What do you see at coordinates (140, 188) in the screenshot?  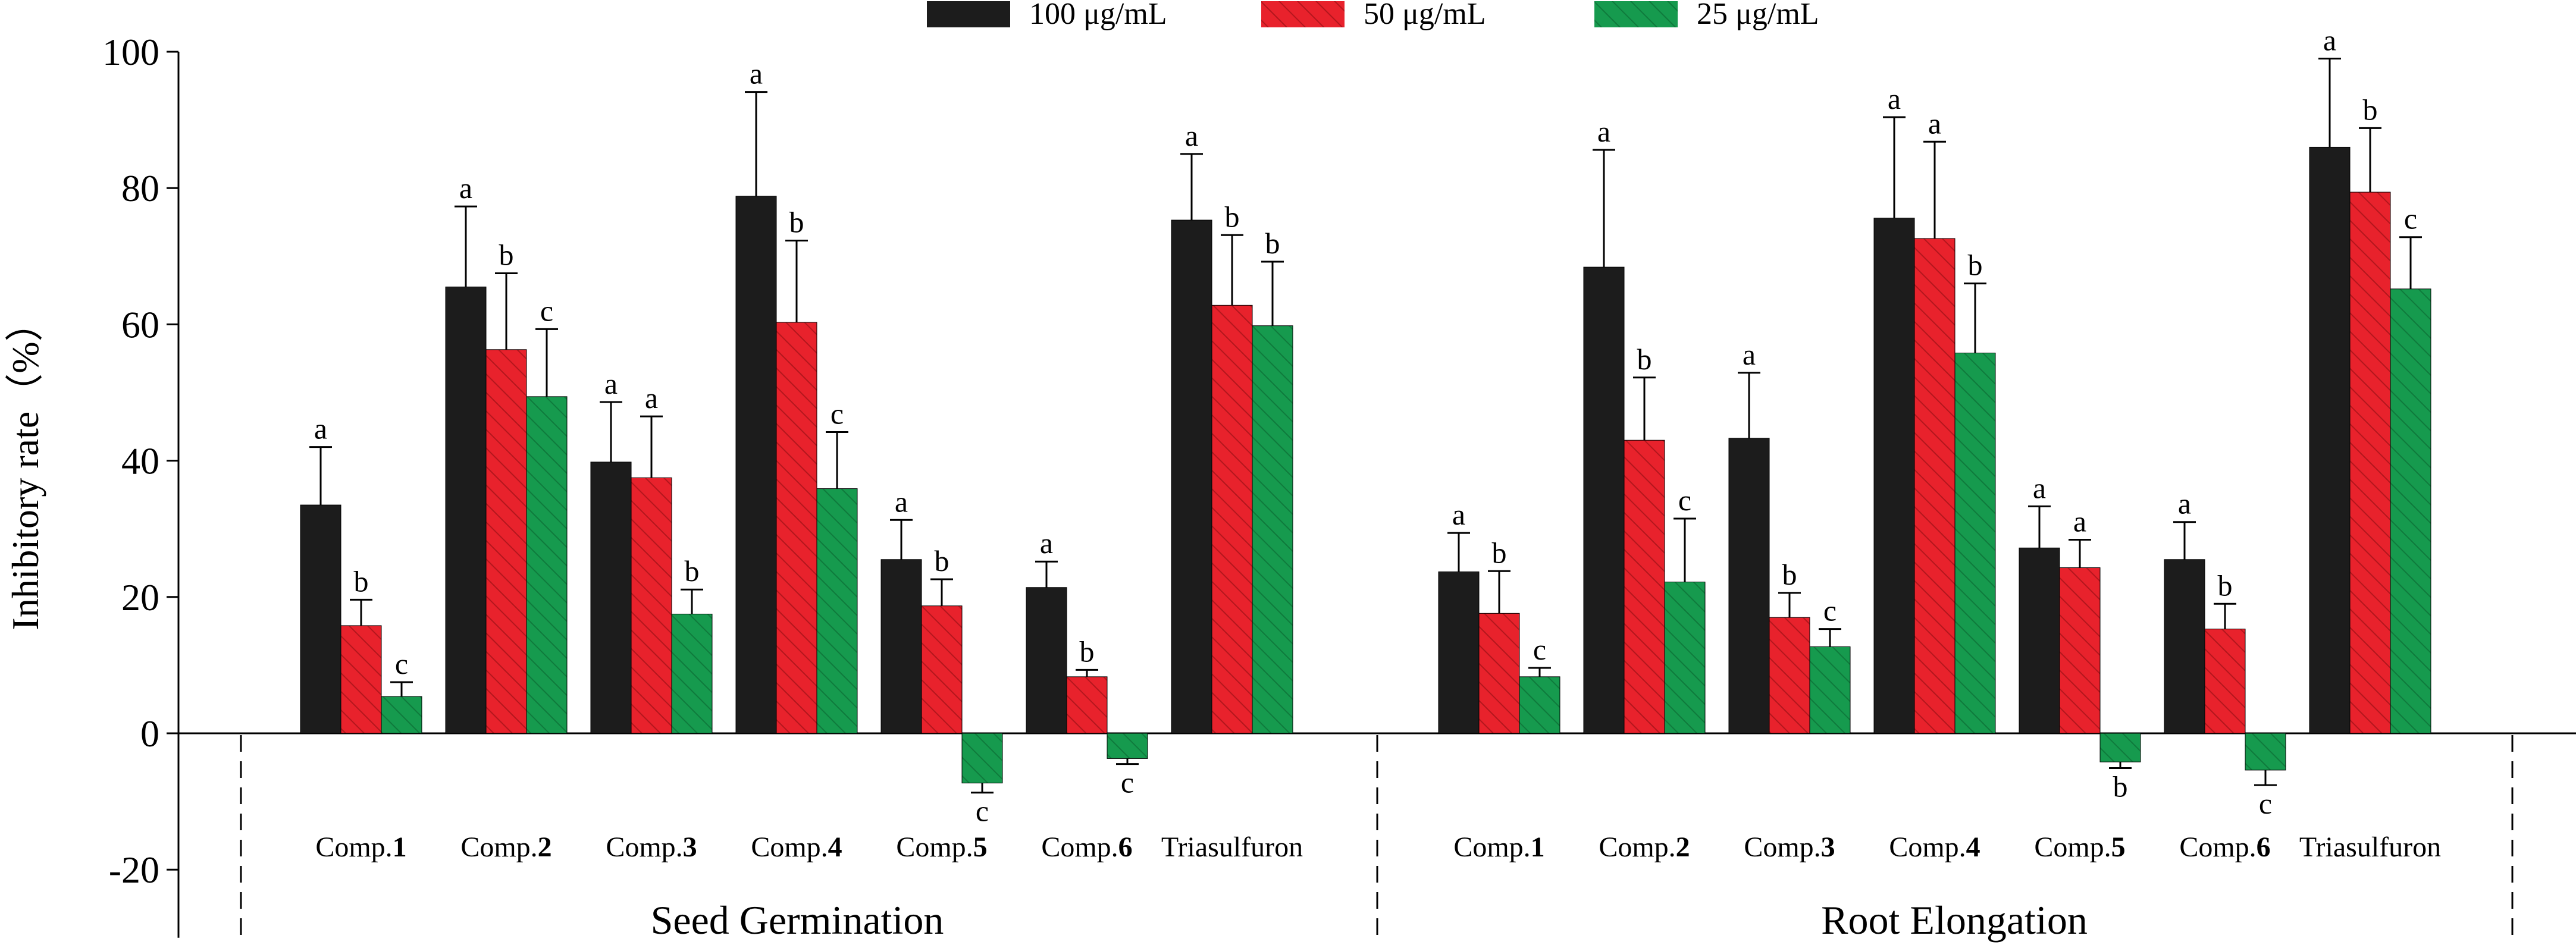 I see `y-tick-label: 80` at bounding box center [140, 188].